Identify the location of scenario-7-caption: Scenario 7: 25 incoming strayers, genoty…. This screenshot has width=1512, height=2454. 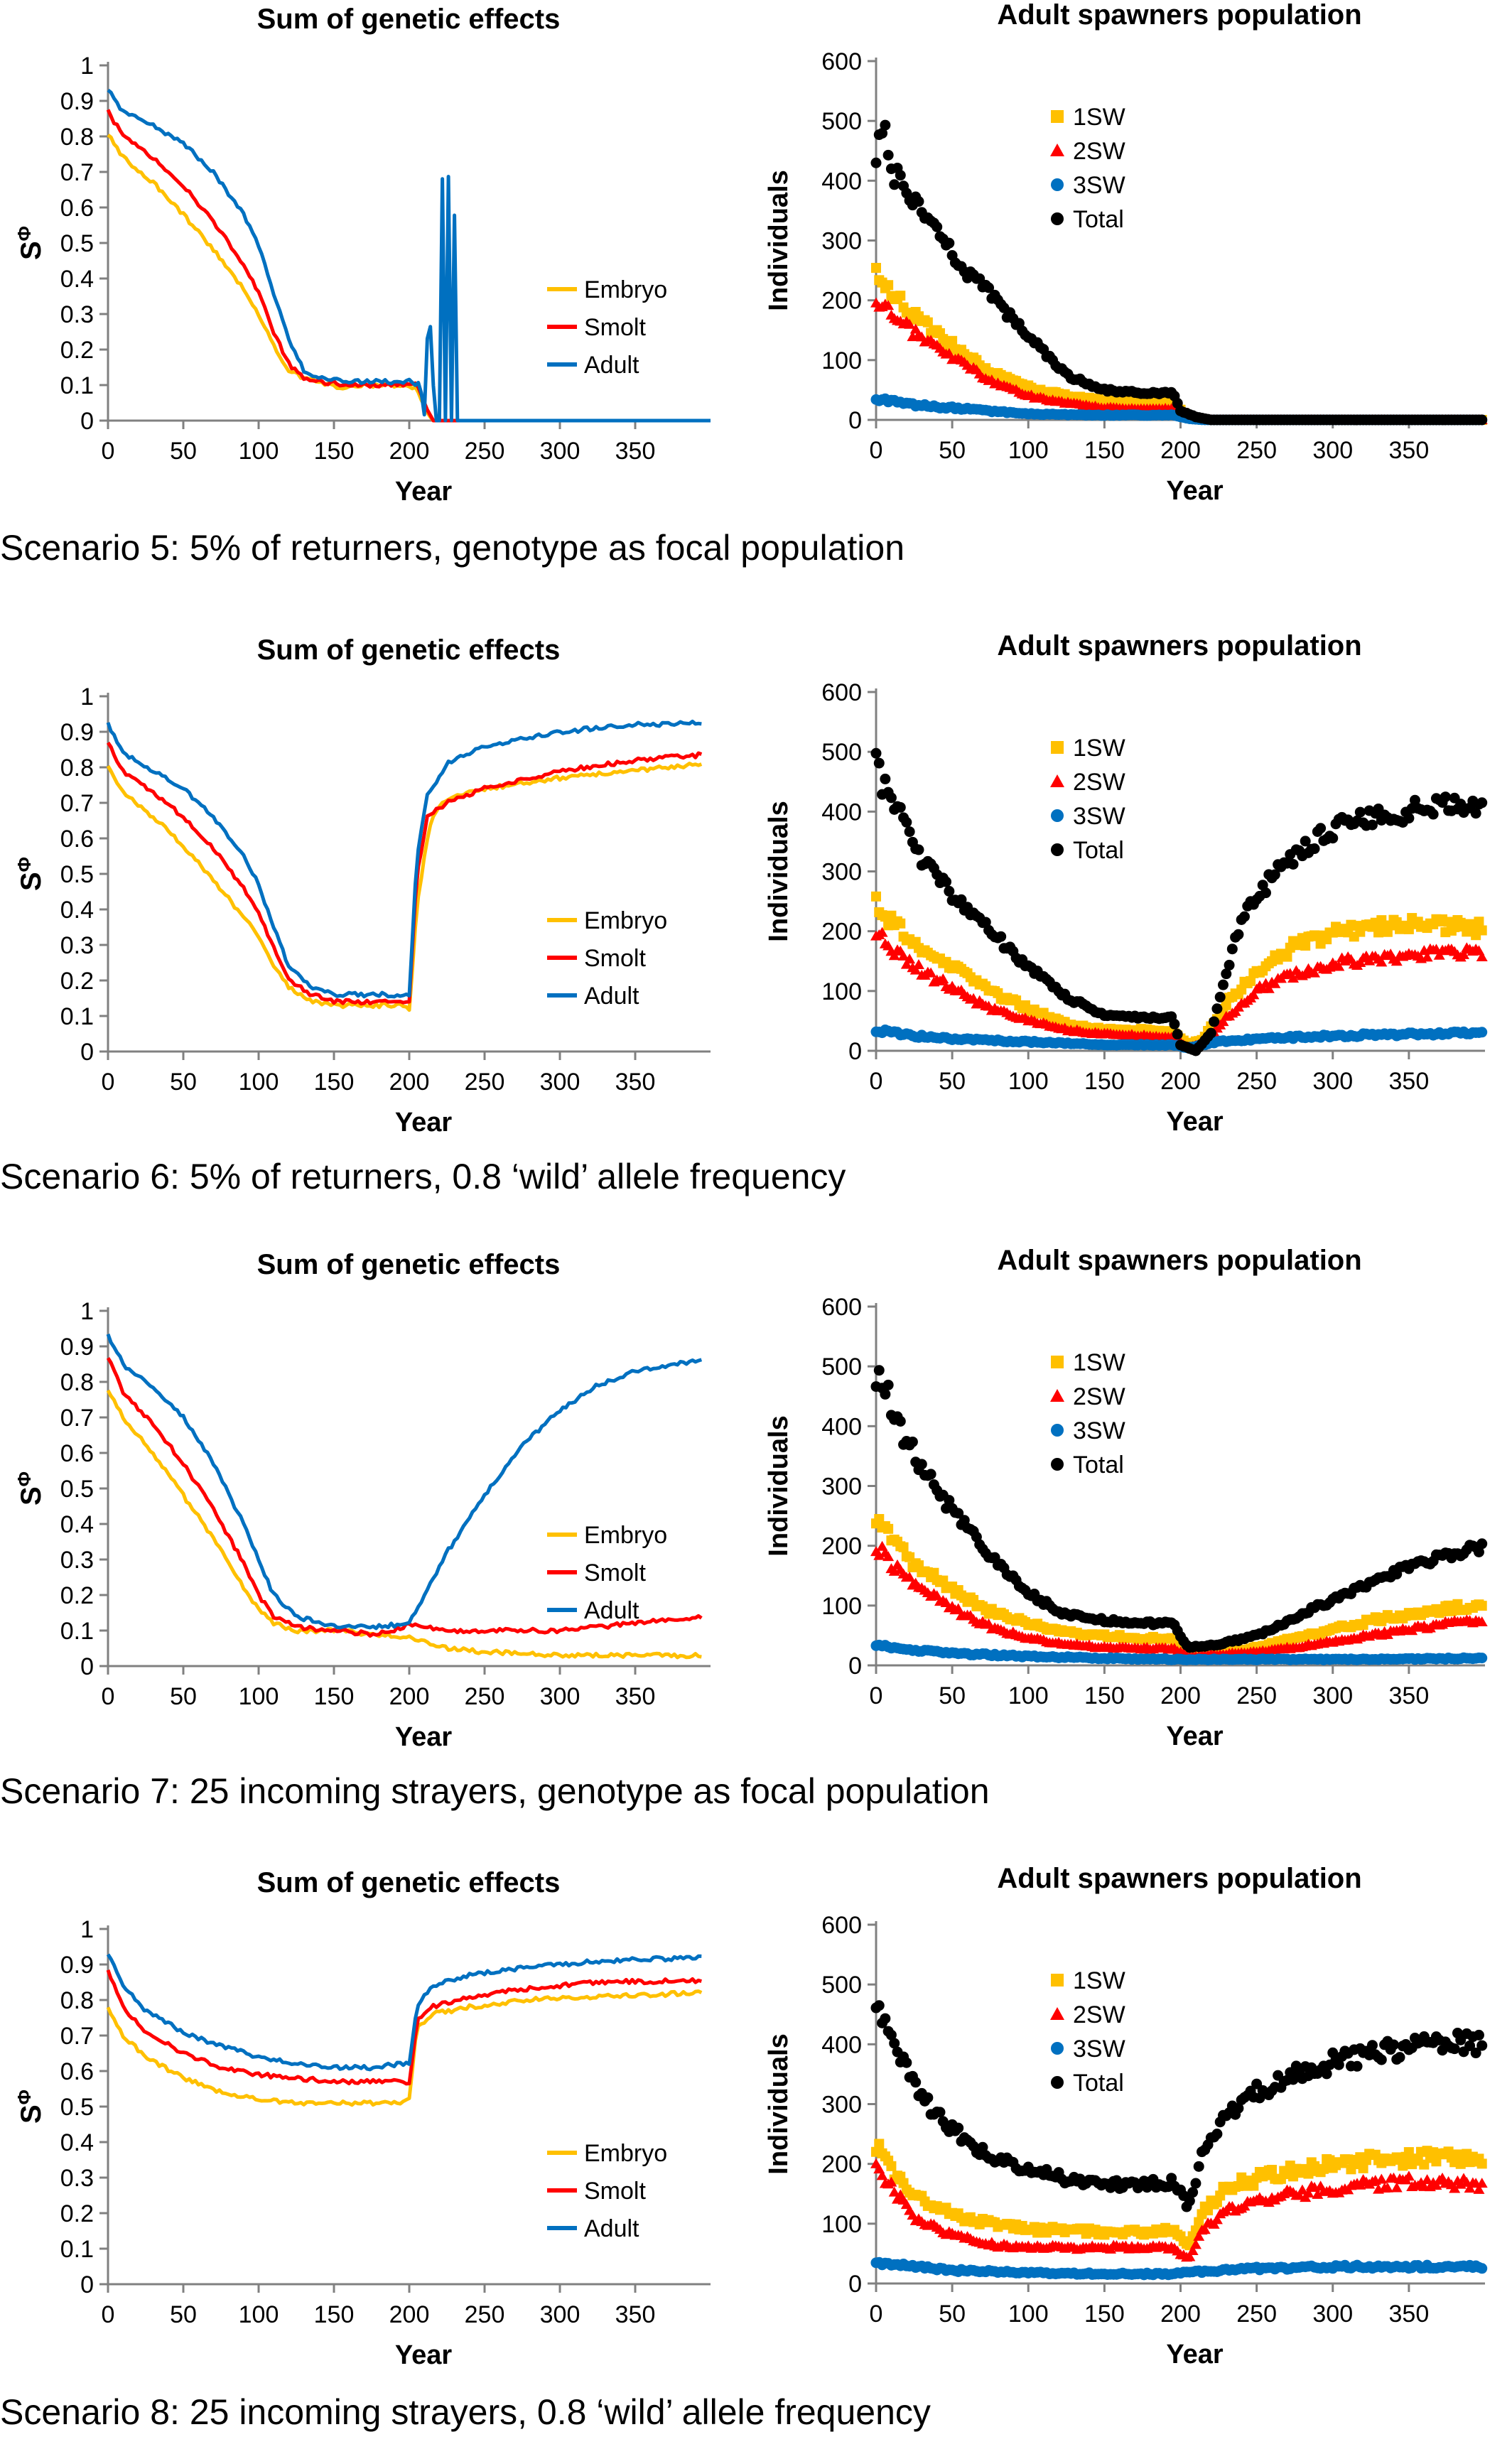
(495, 1791).